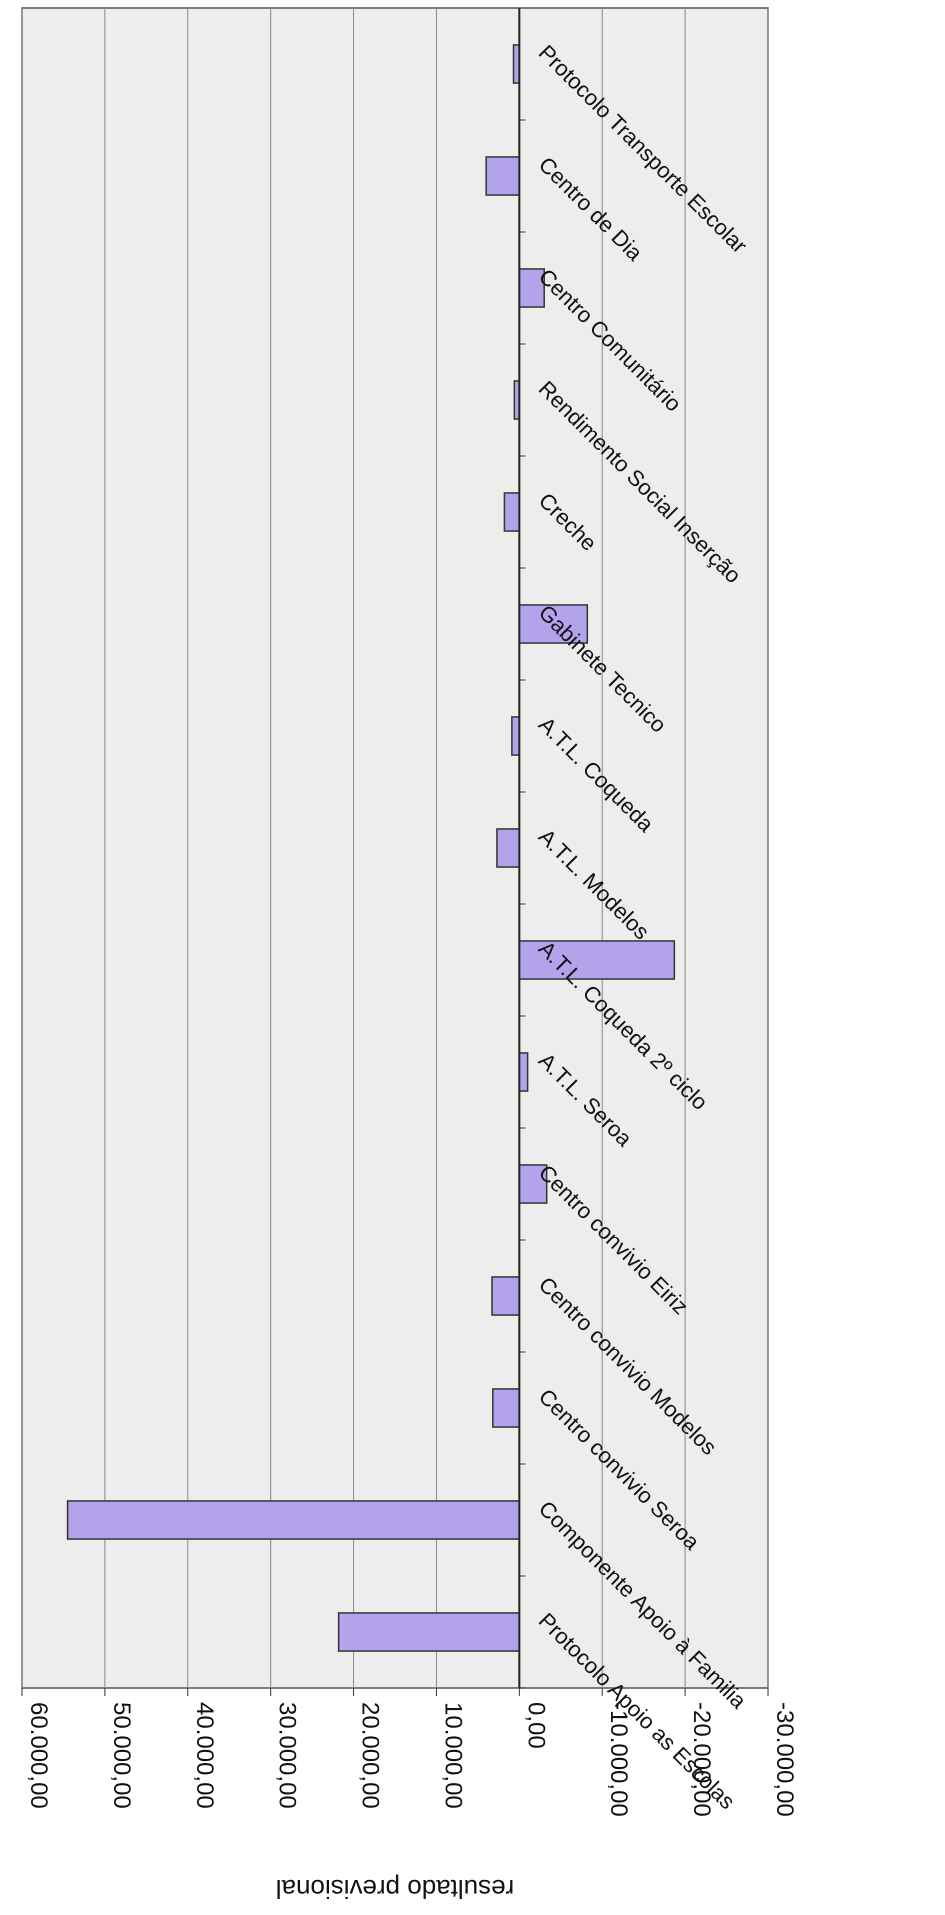 The width and height of the screenshot is (945, 1915). Describe the element at coordinates (701, 1759) in the screenshot. I see `tick-label: -20.000,00` at that location.